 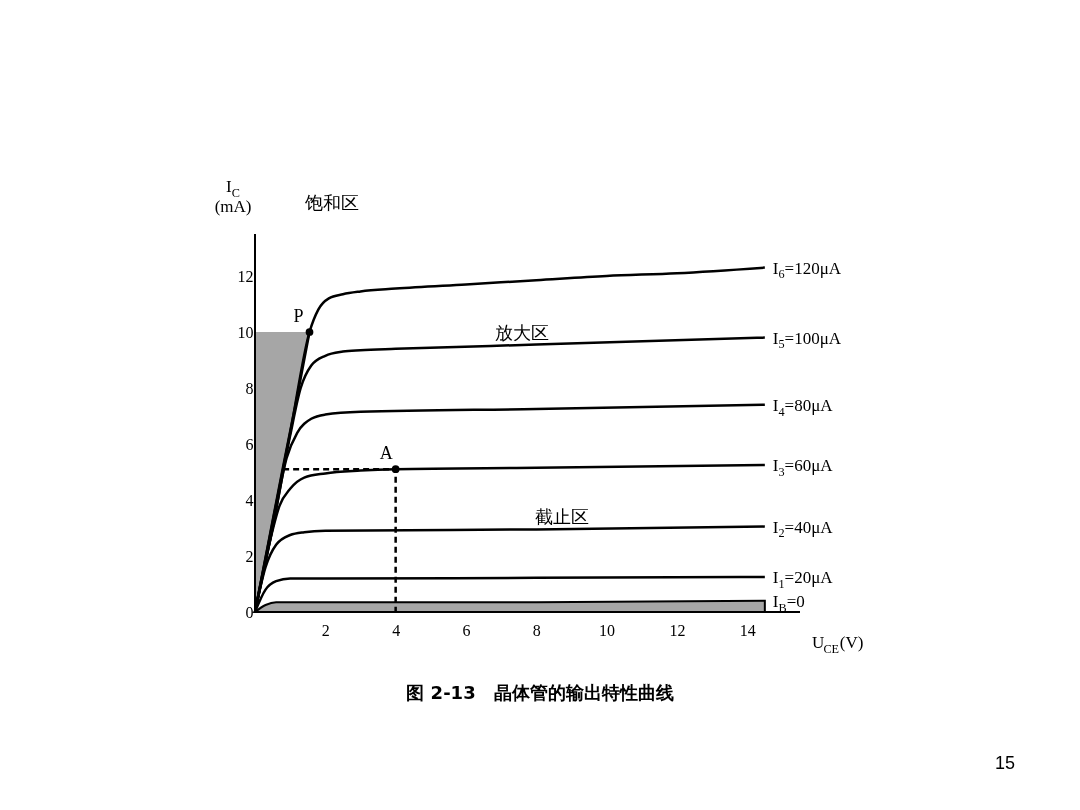 I want to click on y-tick-label: 6, so click(x=249, y=444).